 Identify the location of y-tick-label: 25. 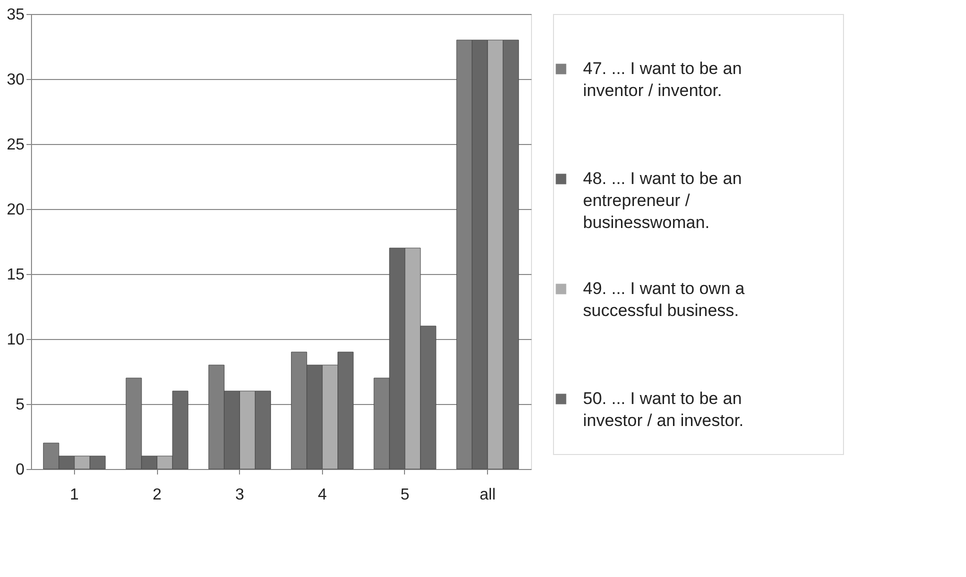
(15, 145).